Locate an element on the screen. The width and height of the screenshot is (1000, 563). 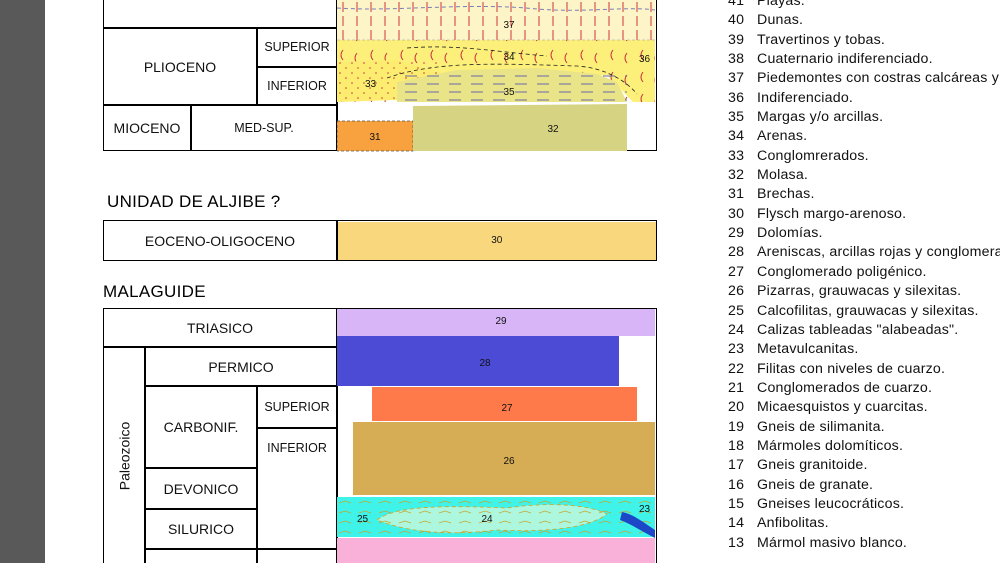
legend-item-number: 41 is located at coordinates (736, 4).